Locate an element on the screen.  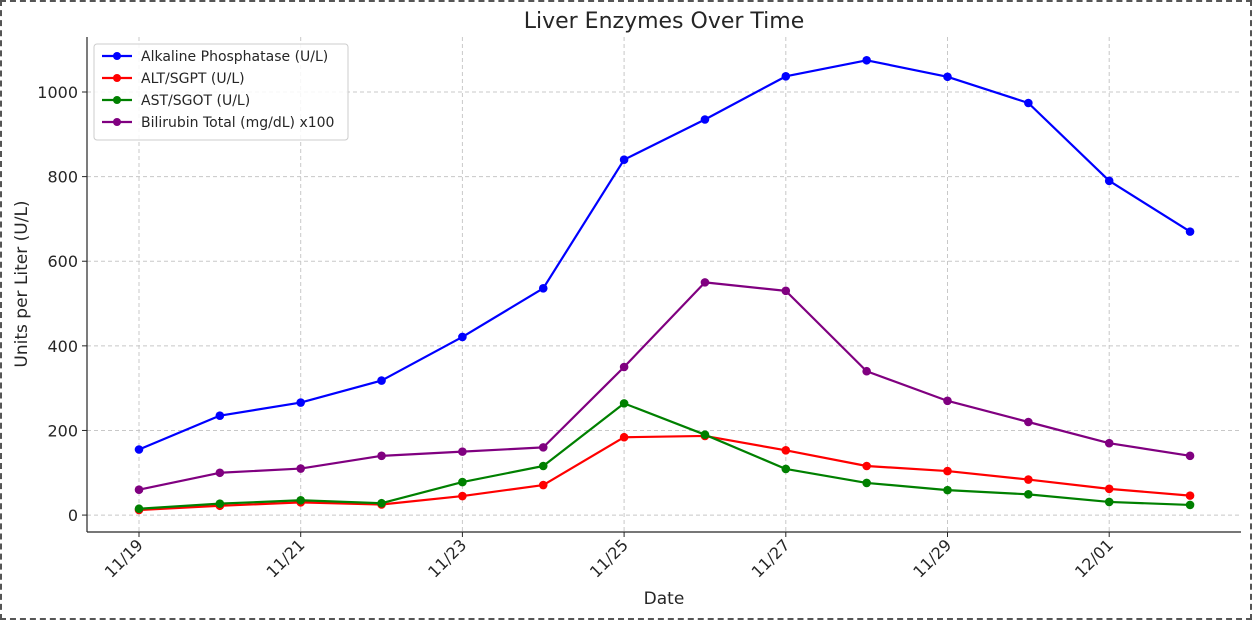
x-tick-label: 12/01 is located at coordinates (1094, 558).